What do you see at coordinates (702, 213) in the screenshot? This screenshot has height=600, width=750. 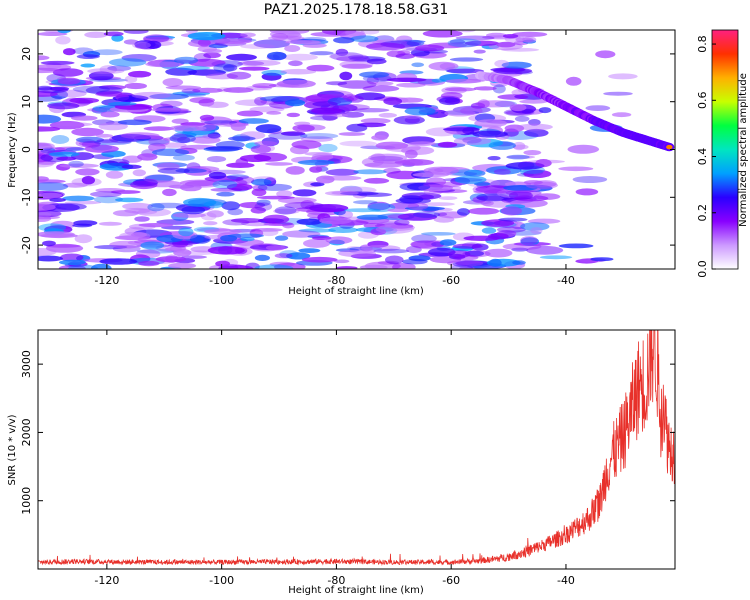 I see `colorbar-tick-label: 0.2` at bounding box center [702, 213].